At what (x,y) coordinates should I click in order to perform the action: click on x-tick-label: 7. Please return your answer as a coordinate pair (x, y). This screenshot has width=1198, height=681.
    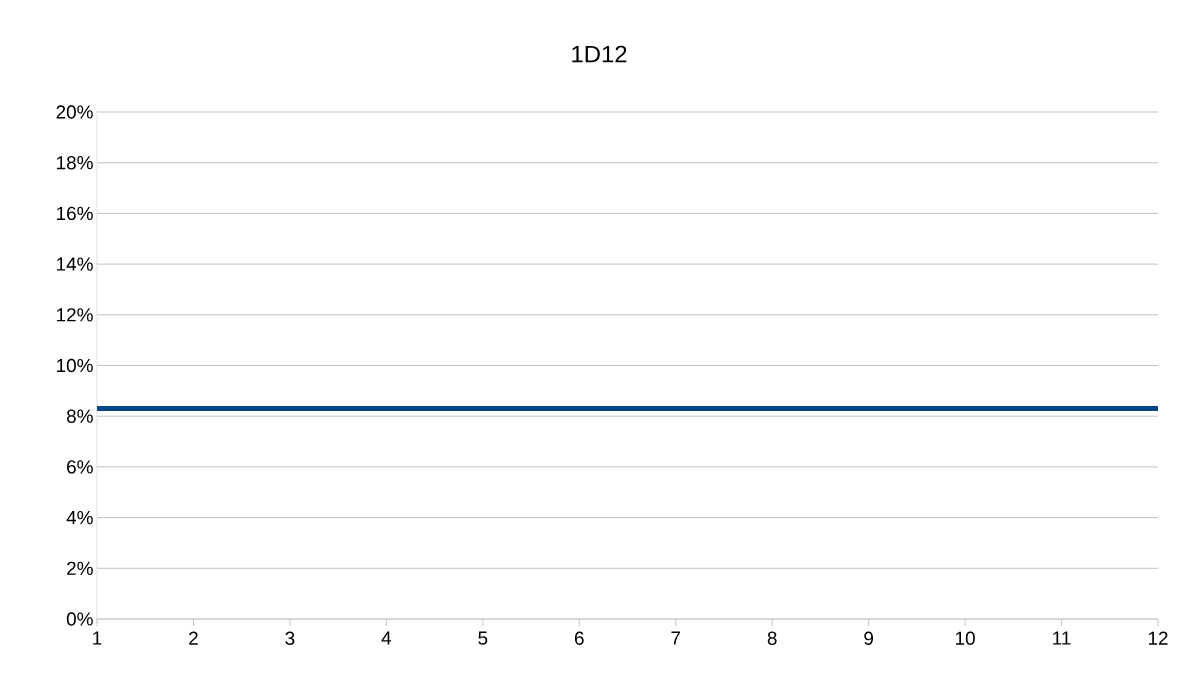
    Looking at the image, I should click on (676, 638).